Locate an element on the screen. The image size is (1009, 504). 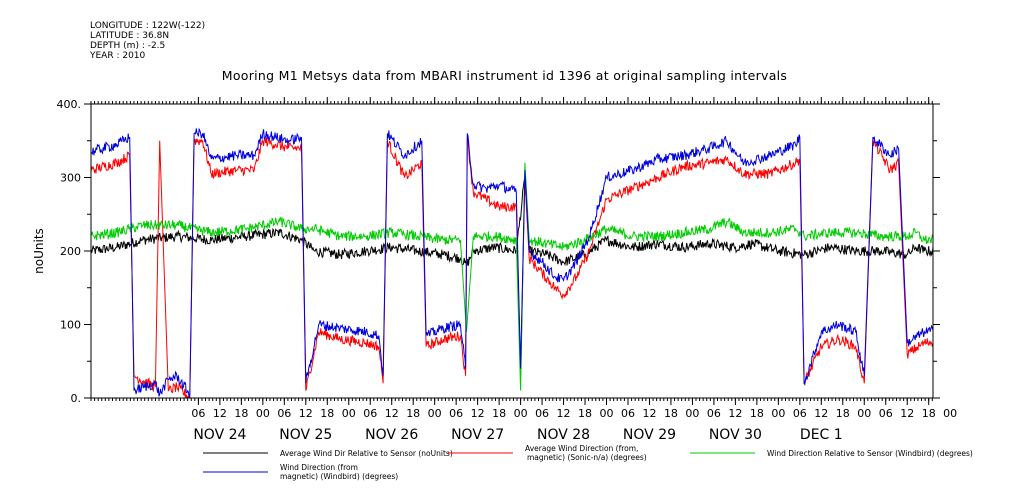
legend-label: magnetic) (Windbird) (degrees) is located at coordinates (339, 476).